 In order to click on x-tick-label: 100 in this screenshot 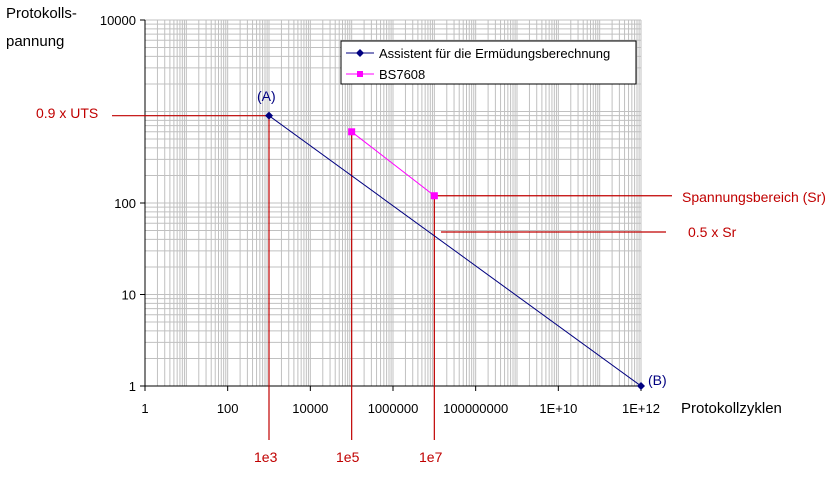, I will do `click(228, 408)`.